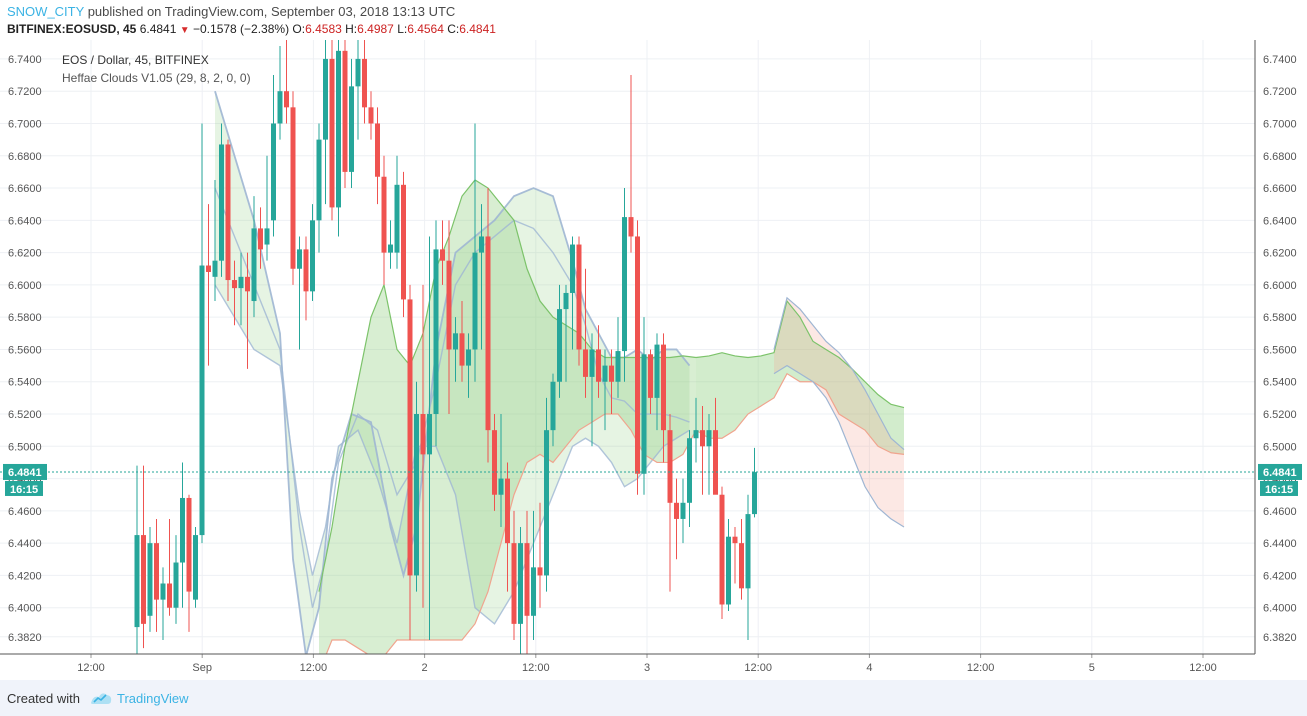 The image size is (1307, 716). Describe the element at coordinates (25, 124) in the screenshot. I see `y-tick-label-left: 6.7000` at that location.